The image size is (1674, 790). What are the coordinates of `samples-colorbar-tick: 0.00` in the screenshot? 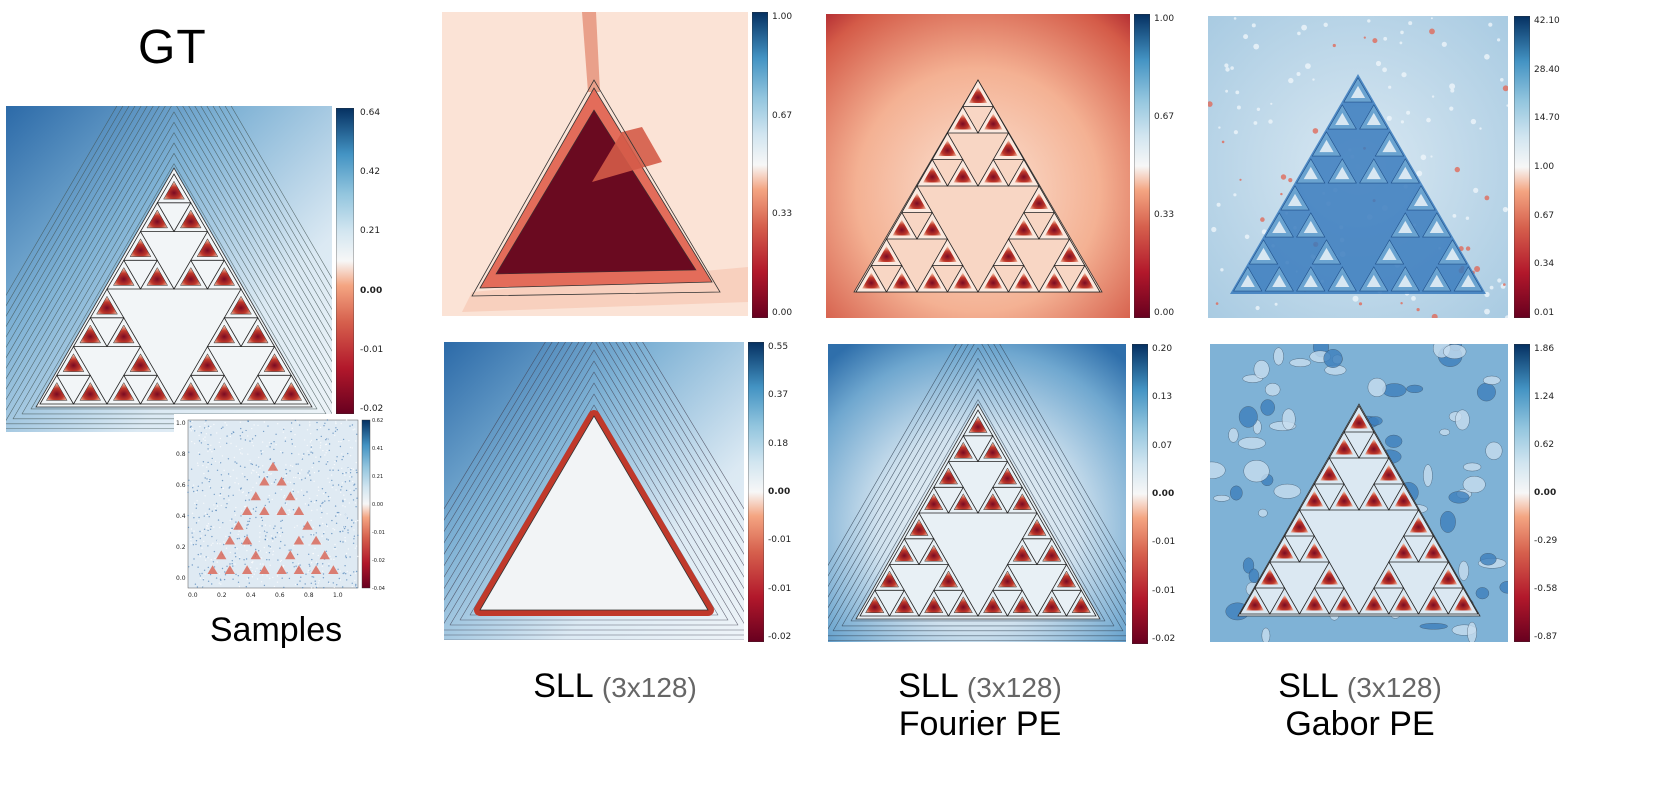 It's located at (377, 505).